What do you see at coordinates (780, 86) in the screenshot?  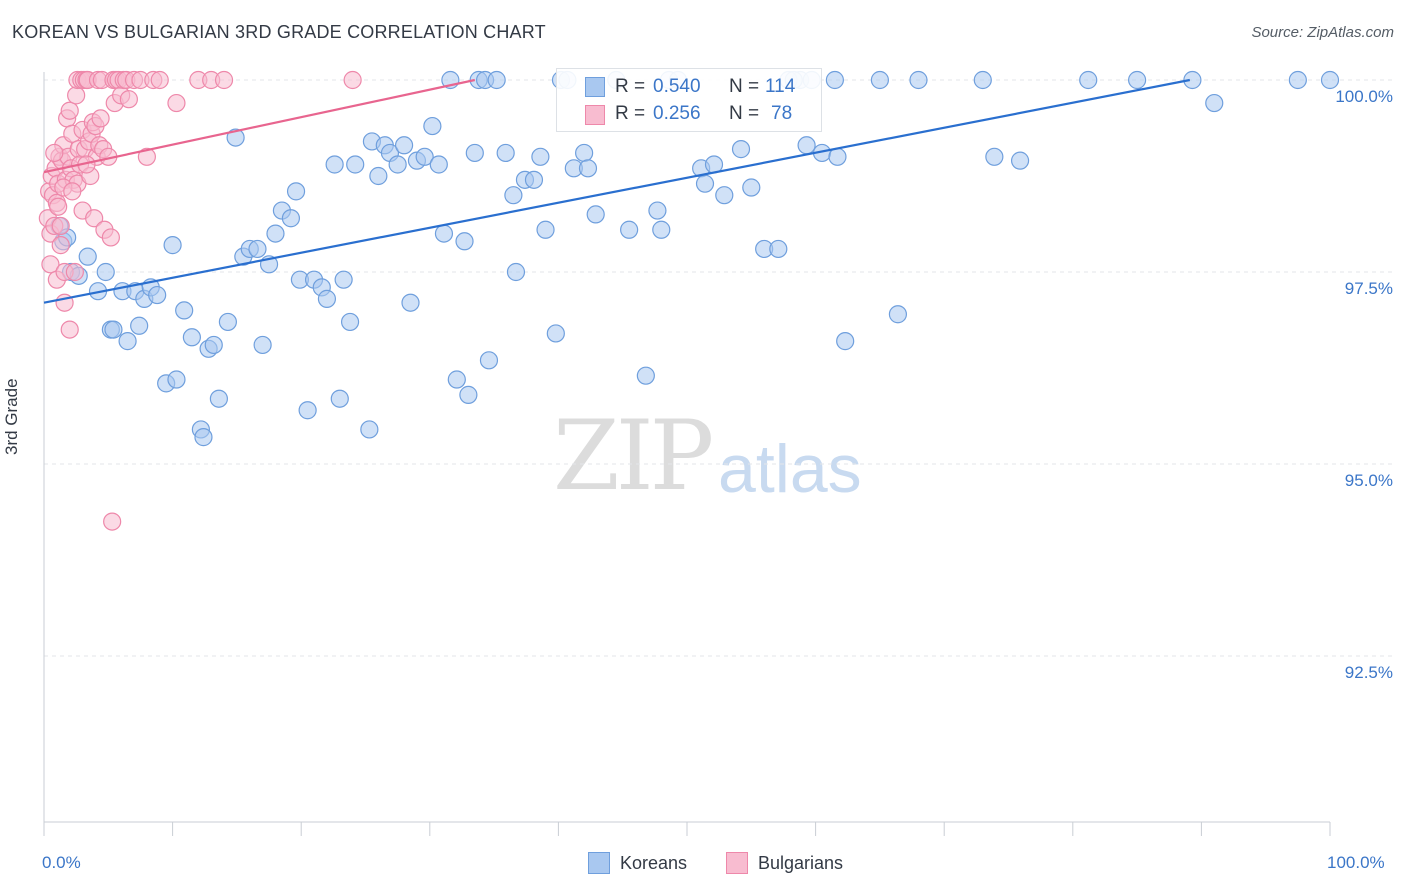 I see `korean-n-value: 114` at bounding box center [780, 86].